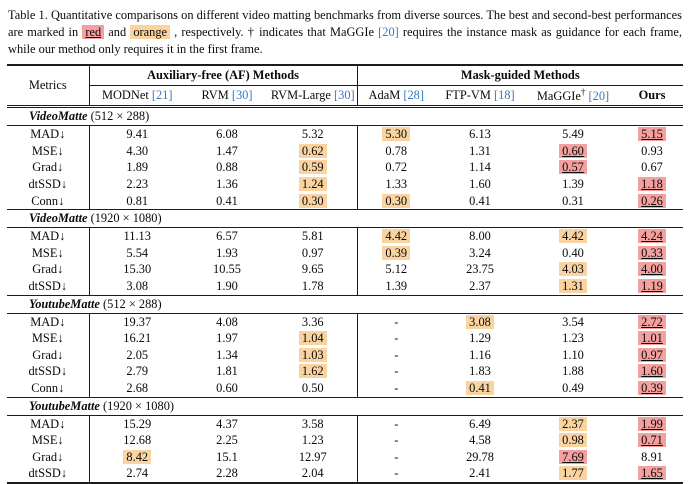 Image resolution: width=690 pixels, height=484 pixels. What do you see at coordinates (396, 236) in the screenshot?
I see `value-cell: 4.42` at bounding box center [396, 236].